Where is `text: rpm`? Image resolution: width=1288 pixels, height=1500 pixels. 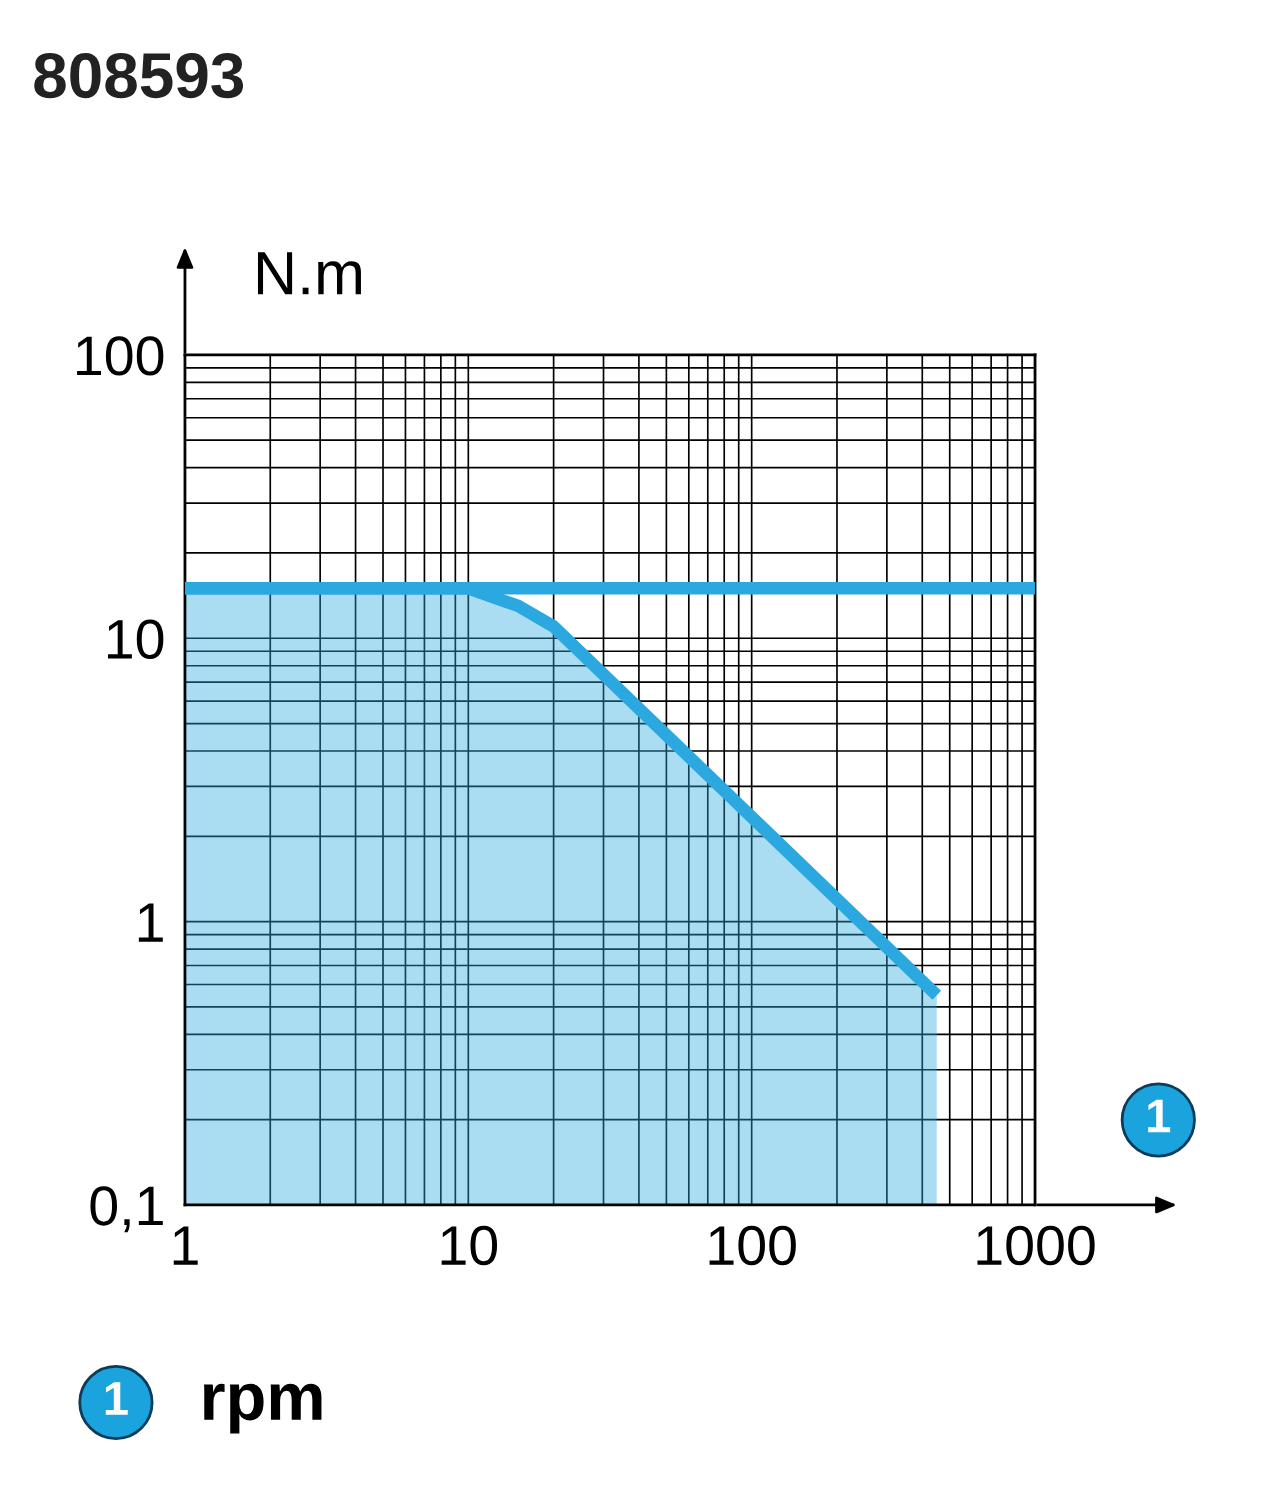 text: rpm is located at coordinates (263, 1408).